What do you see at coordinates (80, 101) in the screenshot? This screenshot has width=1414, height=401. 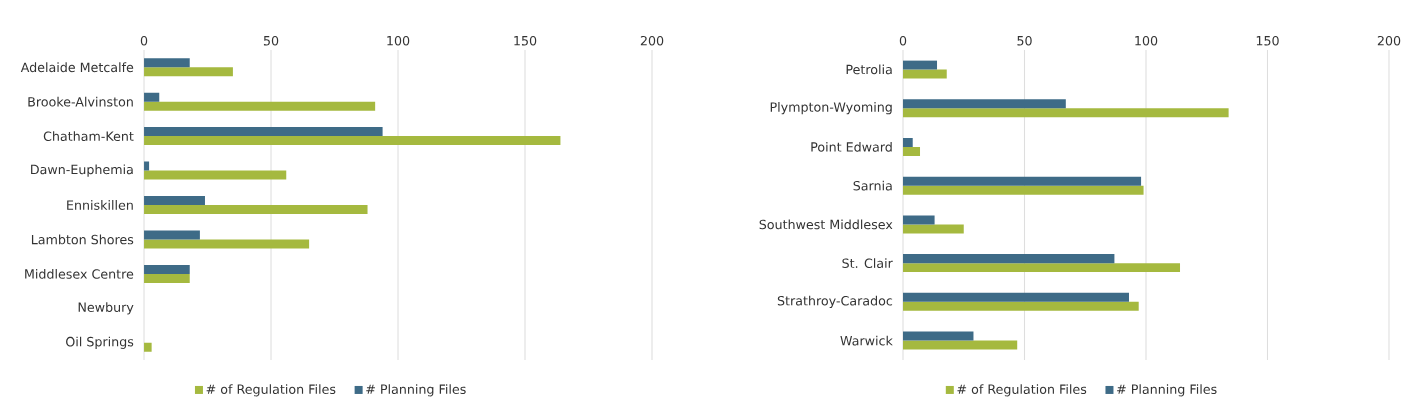 I see `y-tick-label: Brooke-Alvinston` at bounding box center [80, 101].